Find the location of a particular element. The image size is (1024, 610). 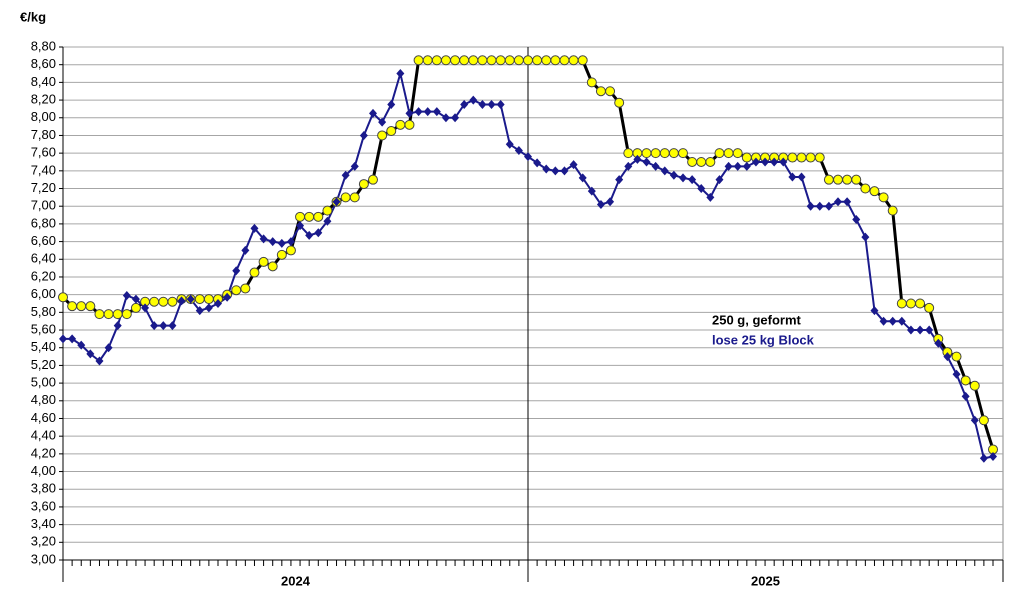

year-label: 2024 is located at coordinates (296, 580).